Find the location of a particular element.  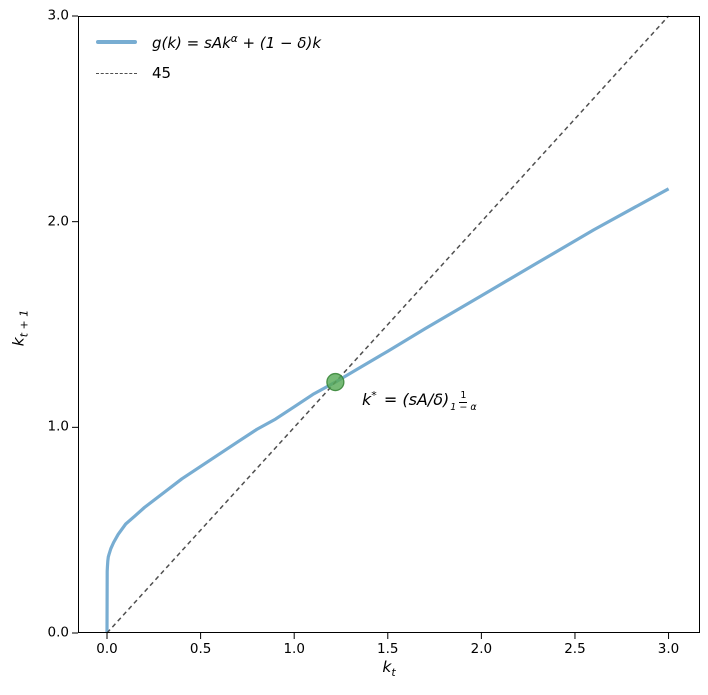

legend-item-gk: g(k) = sAkα + (1 − δ)k is located at coordinates (208, 42).